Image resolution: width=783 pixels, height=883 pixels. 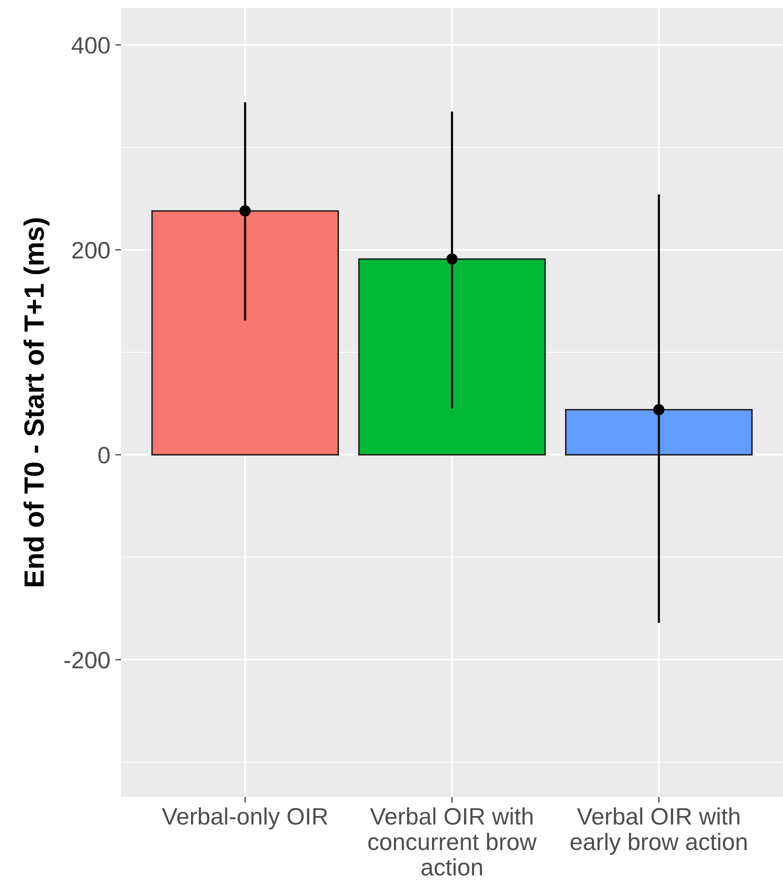 I want to click on y-tick-label: -200, so click(x=87, y=660).